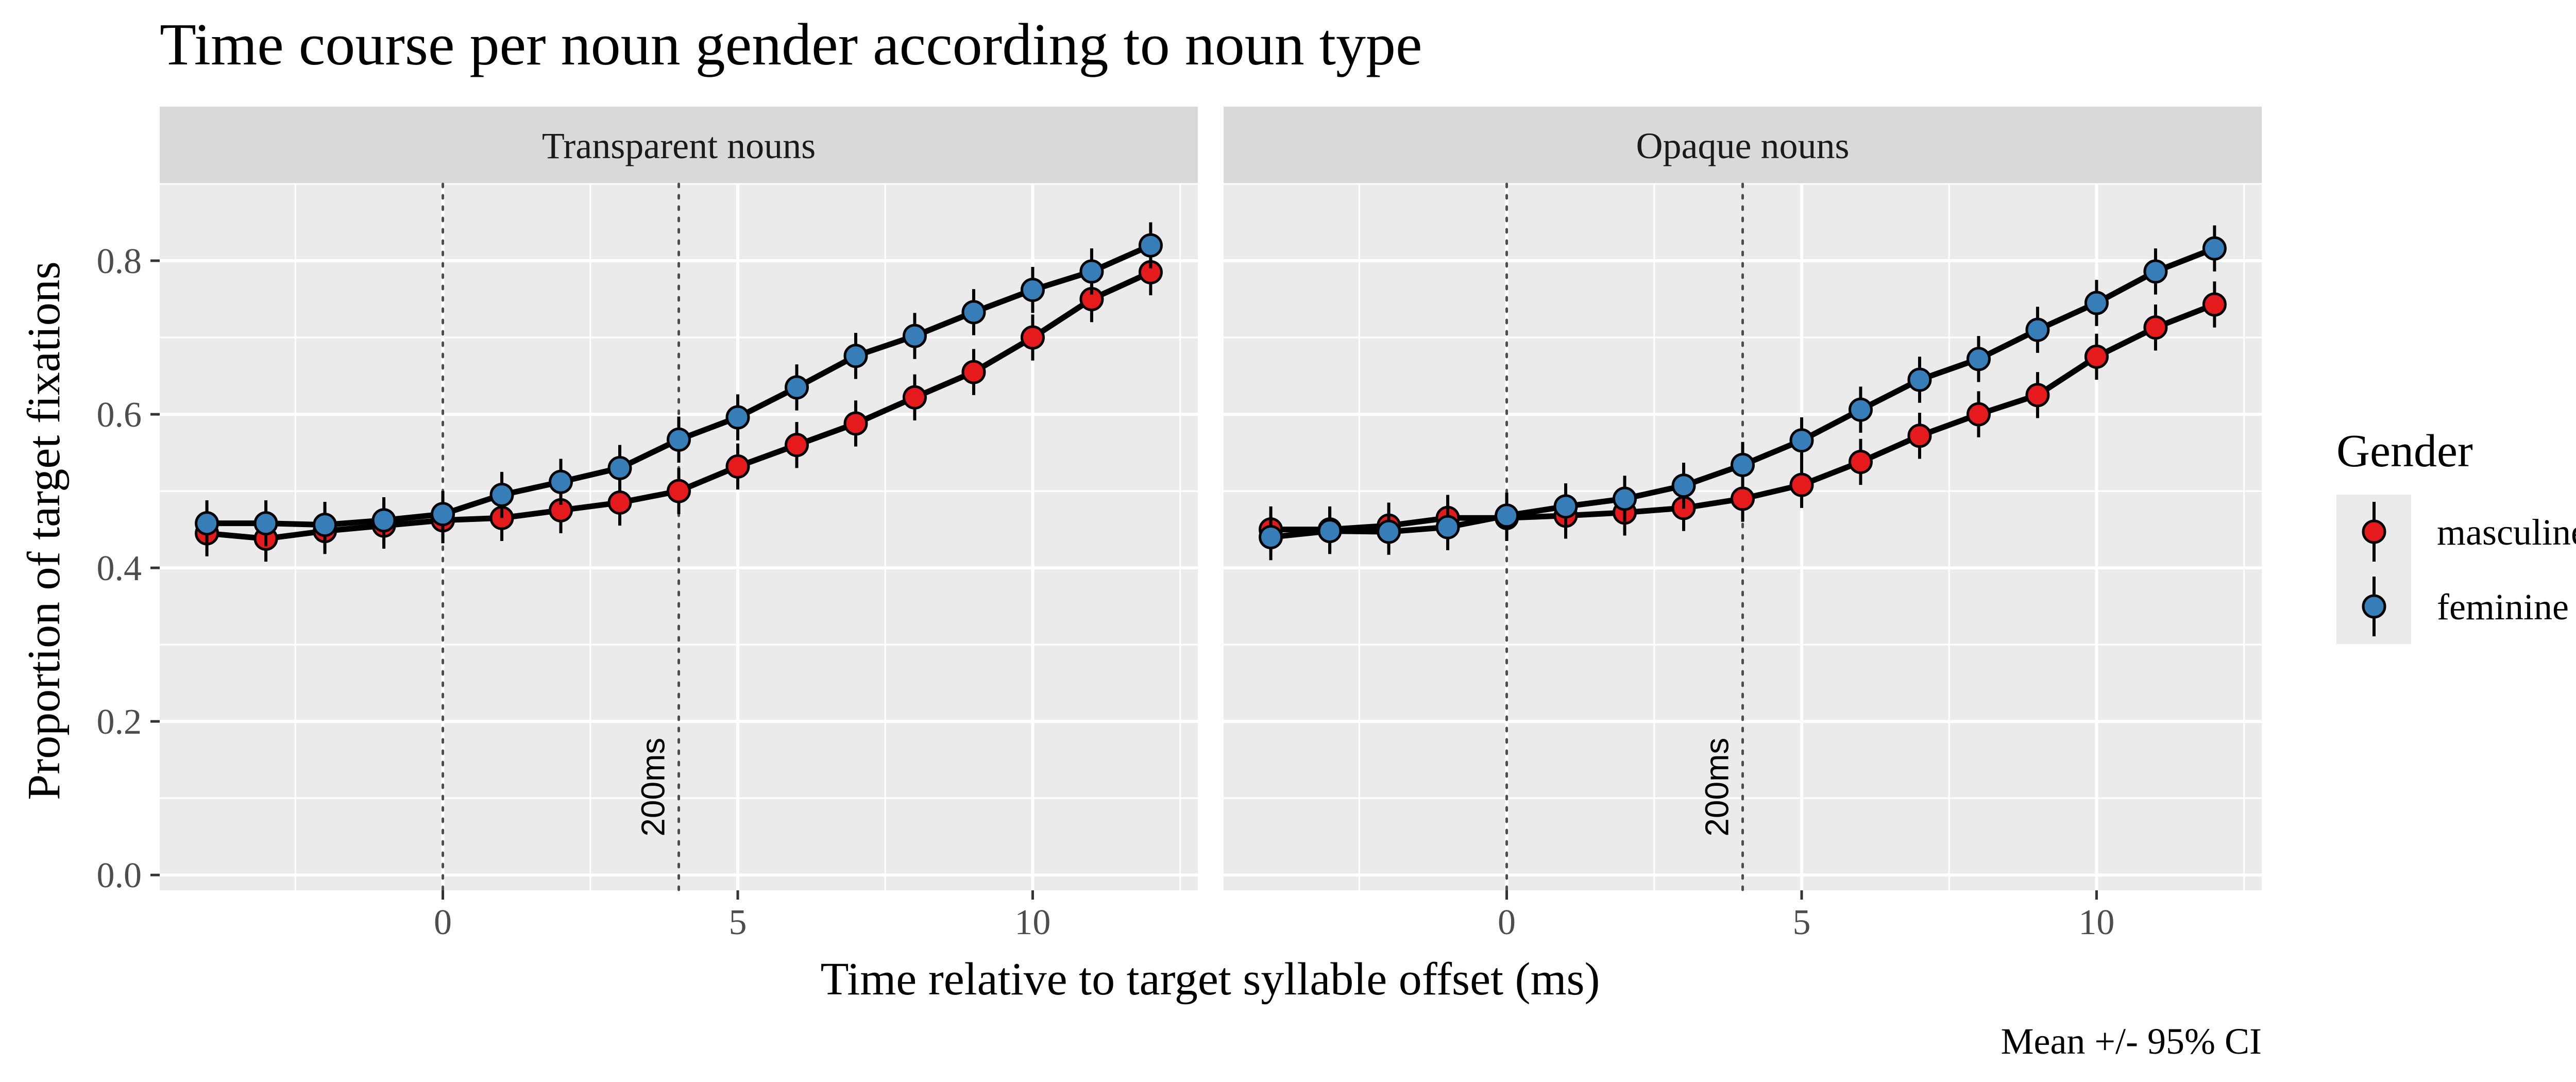 This screenshot has height=1082, width=2576. I want to click on y-axis-tick-label: 0.0, so click(119, 875).